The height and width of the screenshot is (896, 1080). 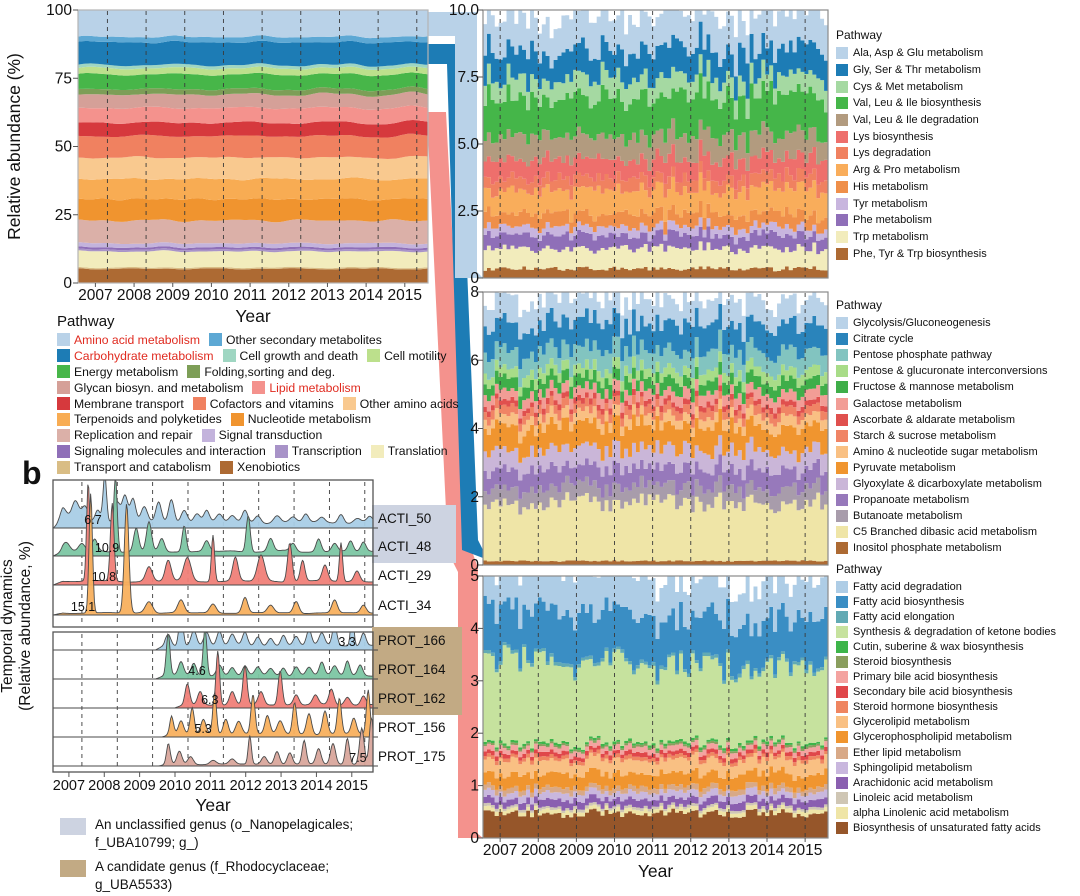 What do you see at coordinates (271, 403) in the screenshot?
I see `legend-label: Cofactors and vitamins` at bounding box center [271, 403].